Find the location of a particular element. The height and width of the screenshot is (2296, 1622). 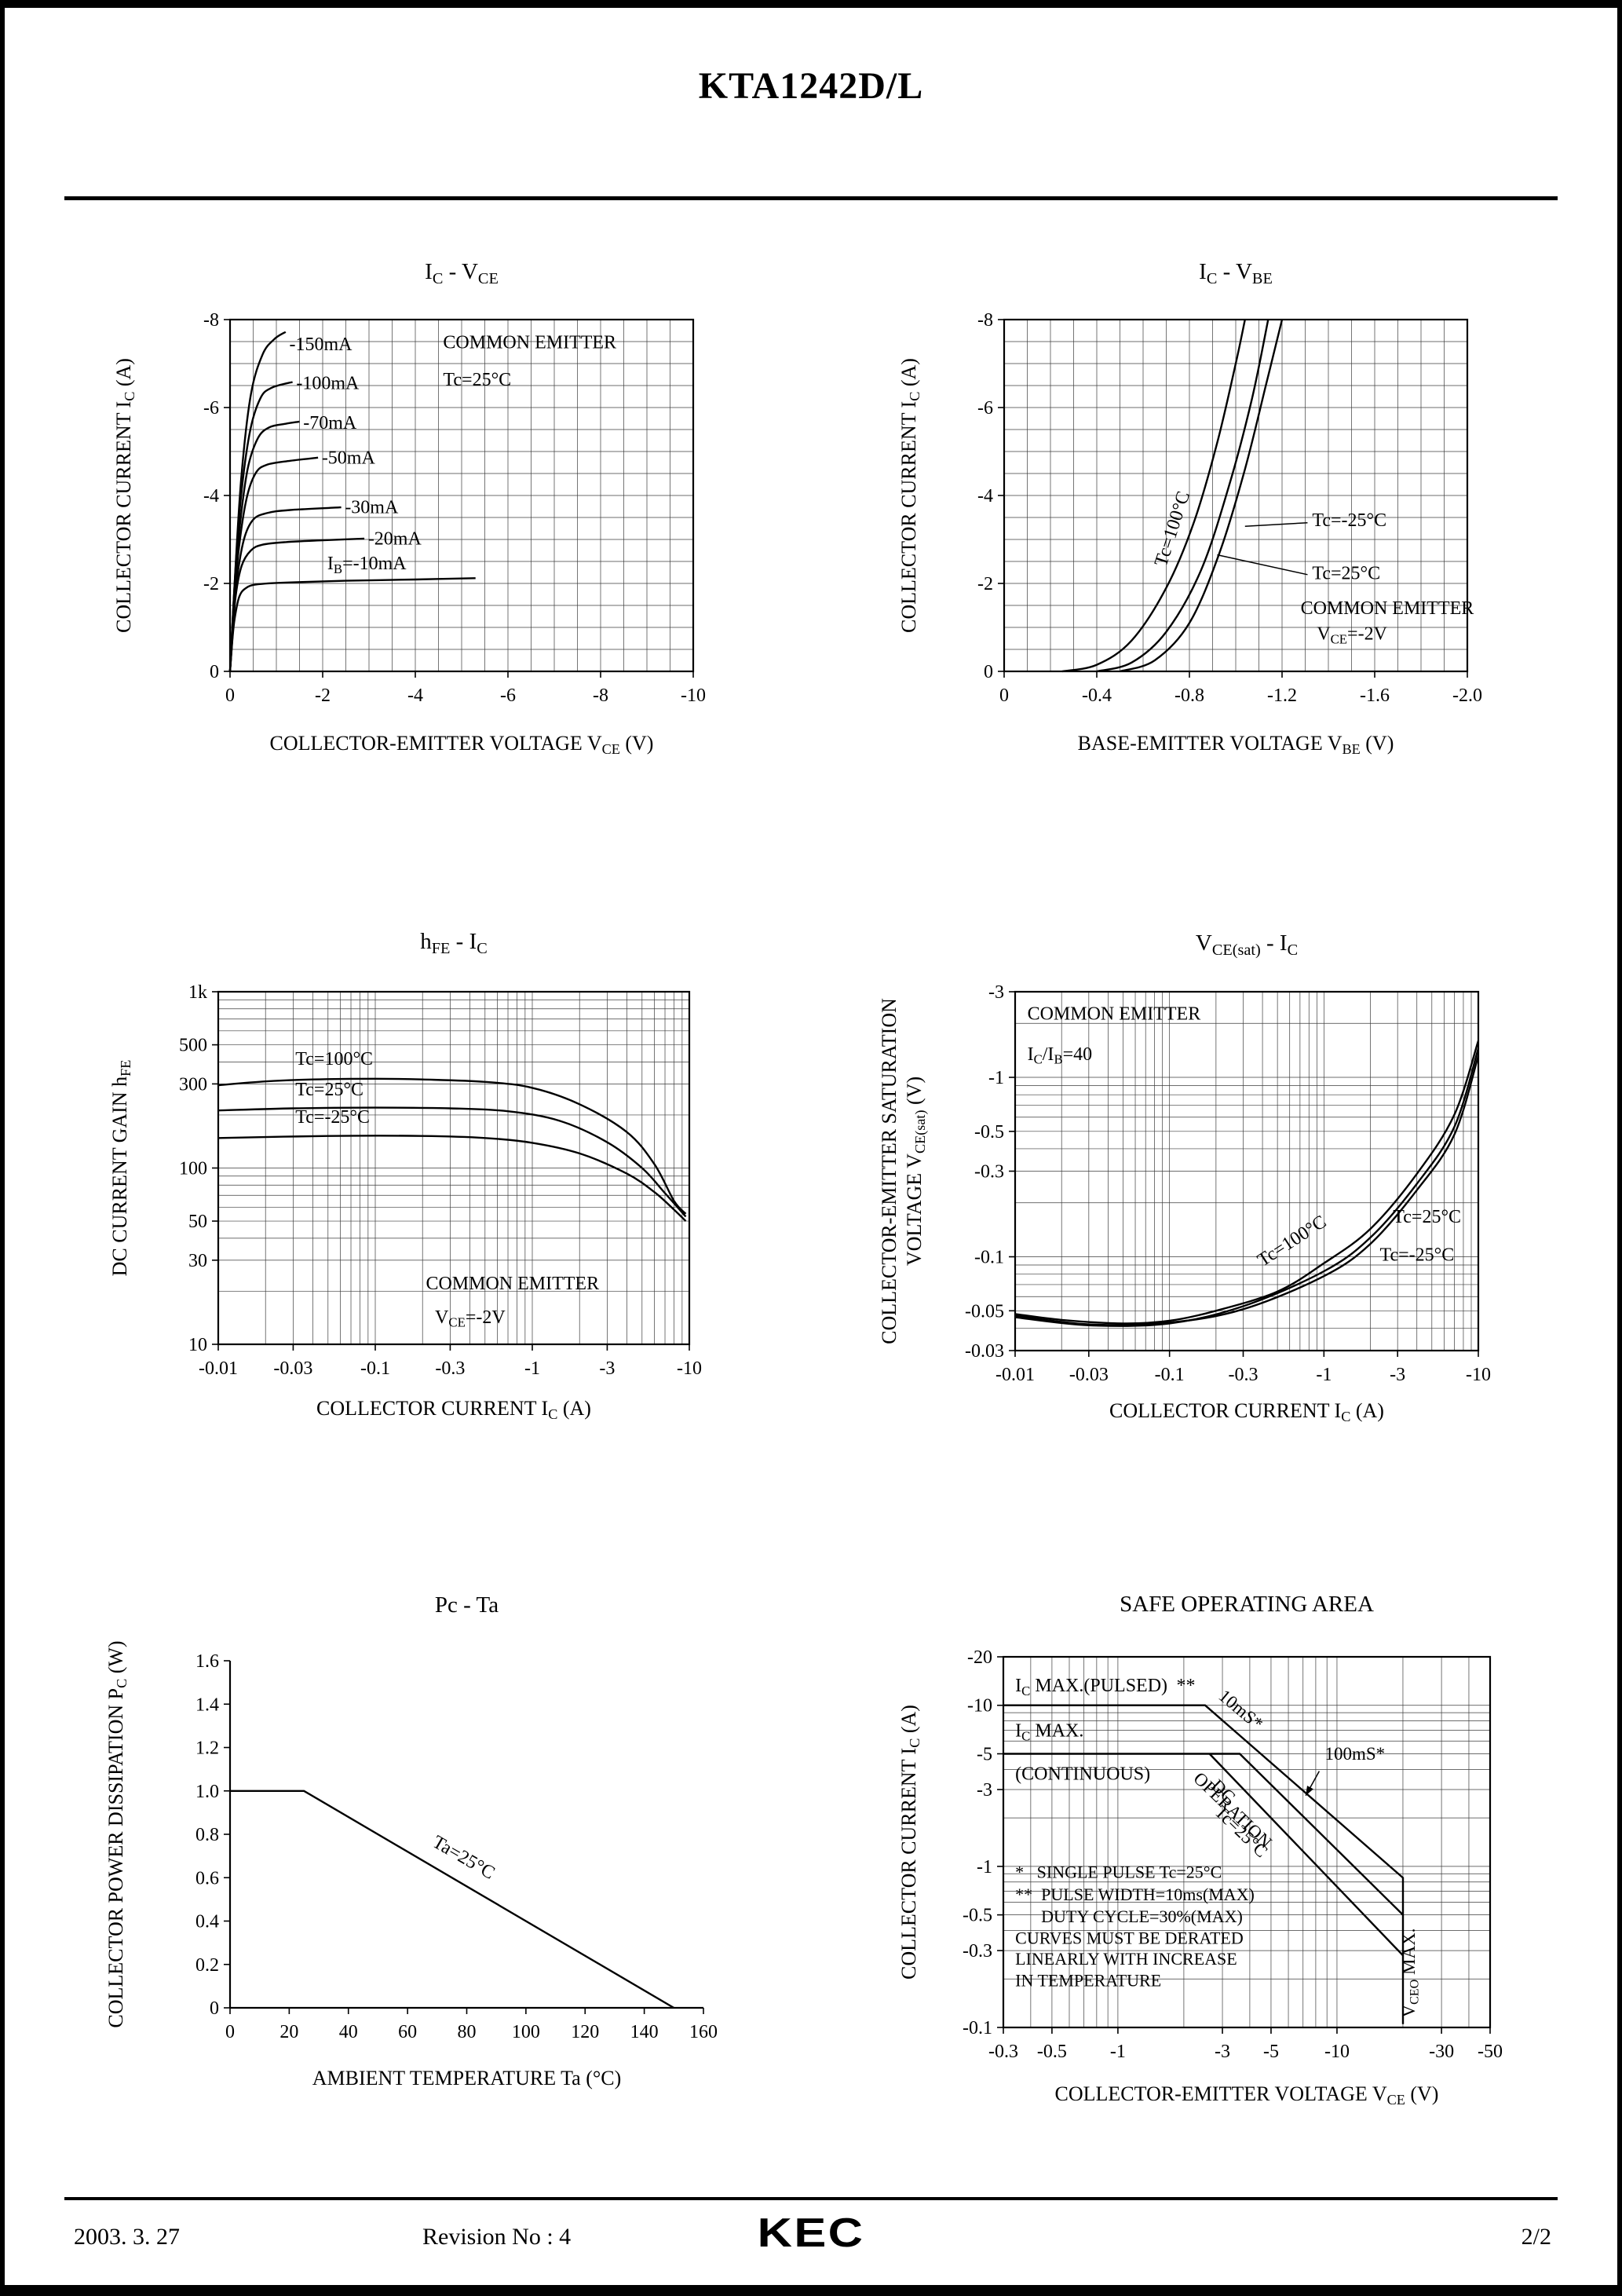

y-tick-label: -3 is located at coordinates (996, 993).